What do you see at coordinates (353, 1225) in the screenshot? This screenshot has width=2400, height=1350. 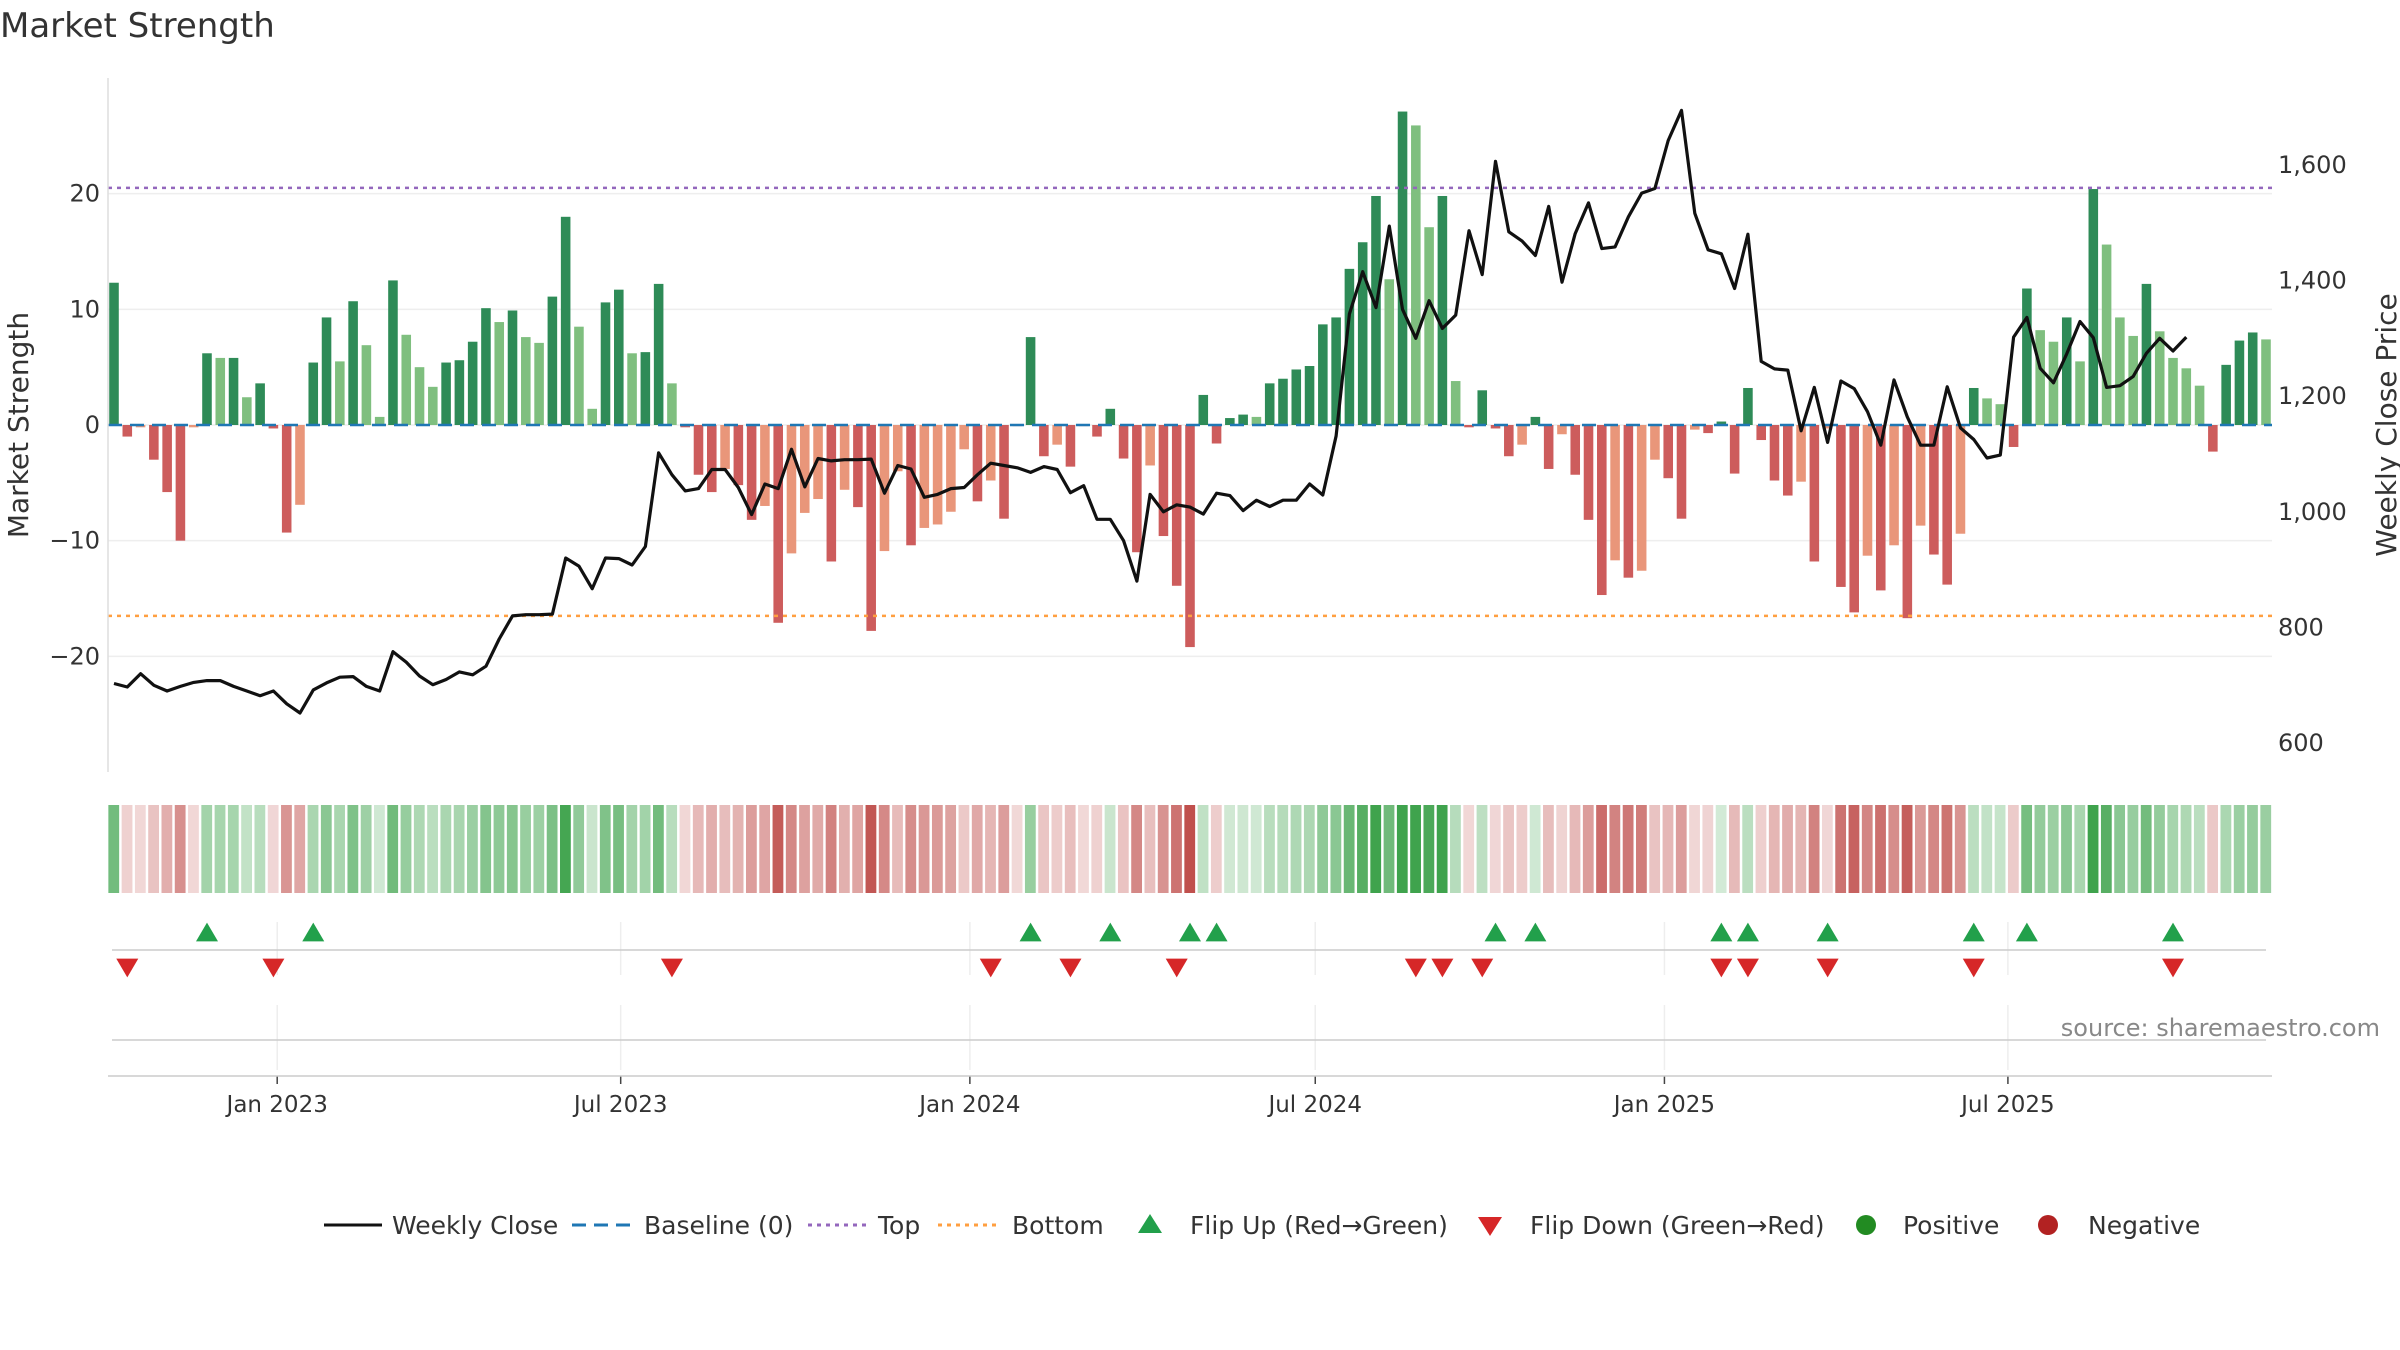 I see `legend-symbol-close` at bounding box center [353, 1225].